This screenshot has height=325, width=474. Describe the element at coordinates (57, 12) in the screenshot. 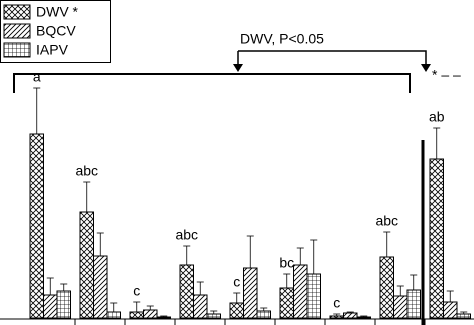

I see `legend-label: DWV *` at that location.